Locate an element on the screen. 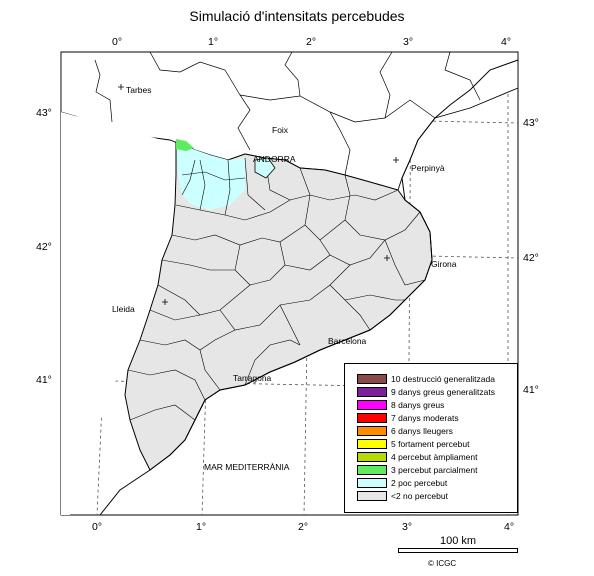 This screenshot has width=594, height=576. andorra-border is located at coordinates (265, 168).